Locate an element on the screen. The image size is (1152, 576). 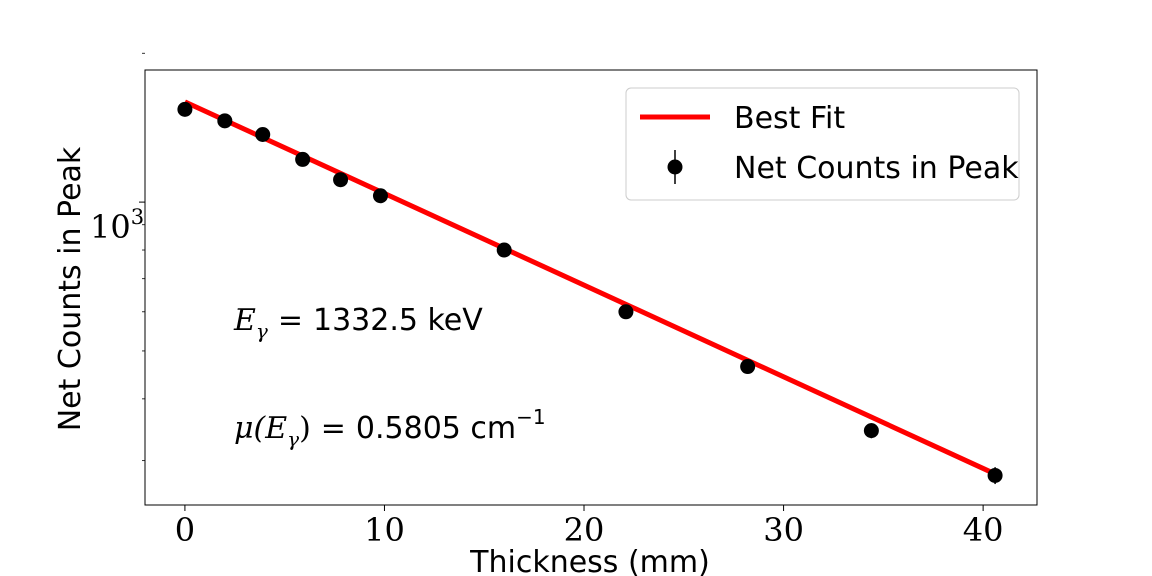
energy-value: 1332.5 keV is located at coordinates (398, 320).